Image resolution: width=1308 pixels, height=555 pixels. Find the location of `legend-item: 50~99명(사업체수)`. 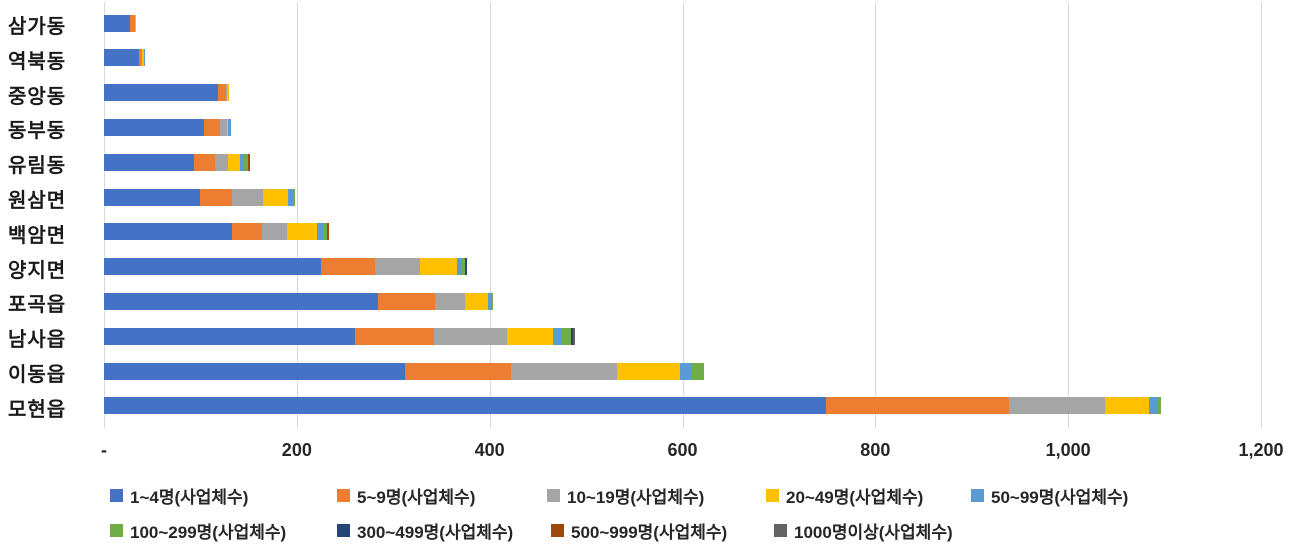

legend-item: 50~99명(사업체수) is located at coordinates (1049, 495).